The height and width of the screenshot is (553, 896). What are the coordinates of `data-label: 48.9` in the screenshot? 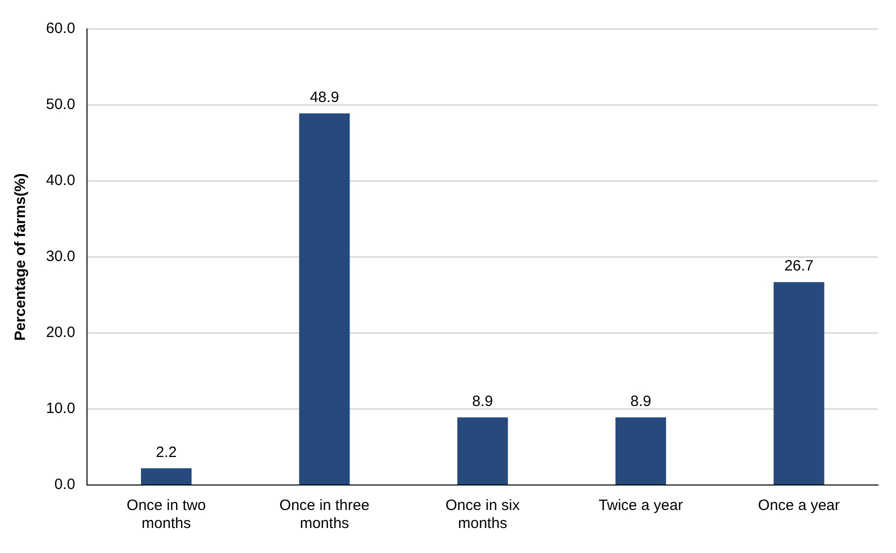 It's located at (325, 97).